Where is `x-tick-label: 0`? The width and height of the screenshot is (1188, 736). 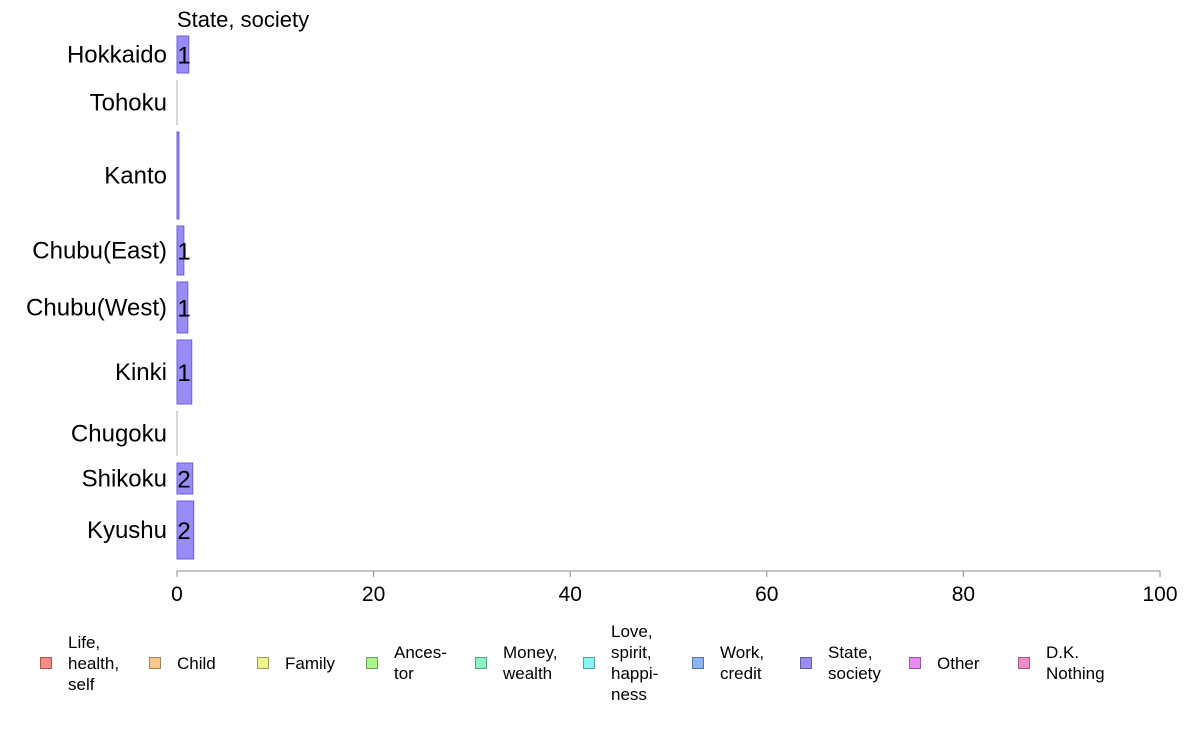 x-tick-label: 0 is located at coordinates (177, 594).